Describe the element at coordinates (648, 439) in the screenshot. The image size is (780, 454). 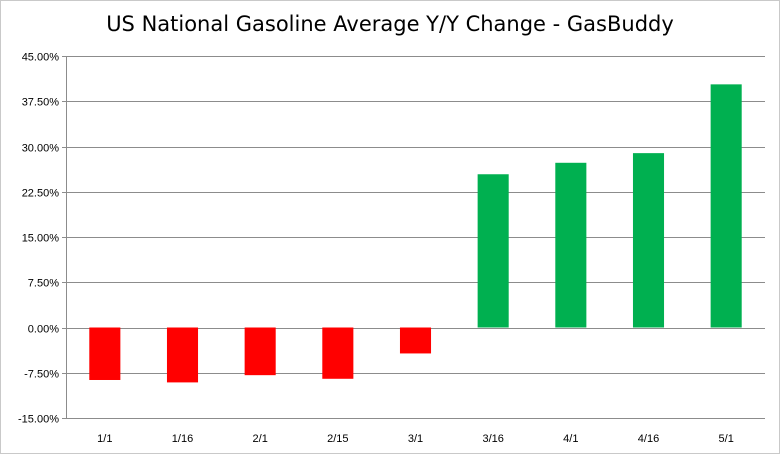
I see `x-tick-label: 4/16` at that location.